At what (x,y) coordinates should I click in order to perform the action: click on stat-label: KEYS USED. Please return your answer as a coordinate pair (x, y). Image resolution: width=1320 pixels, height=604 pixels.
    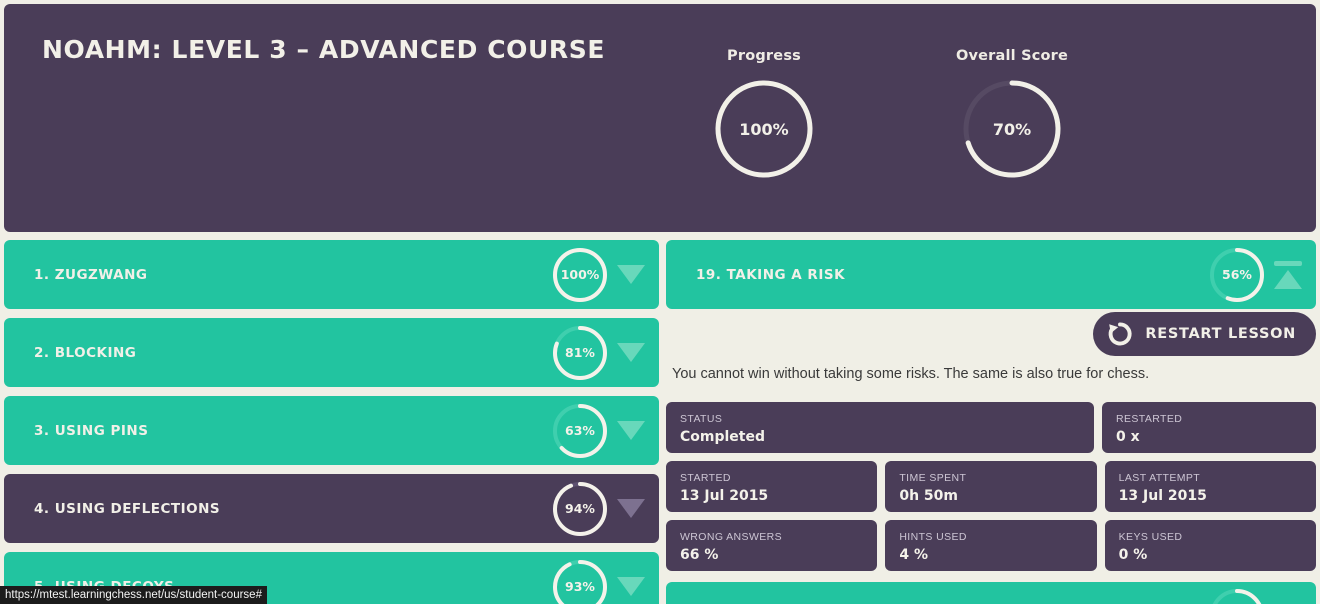
    Looking at the image, I should click on (1150, 537).